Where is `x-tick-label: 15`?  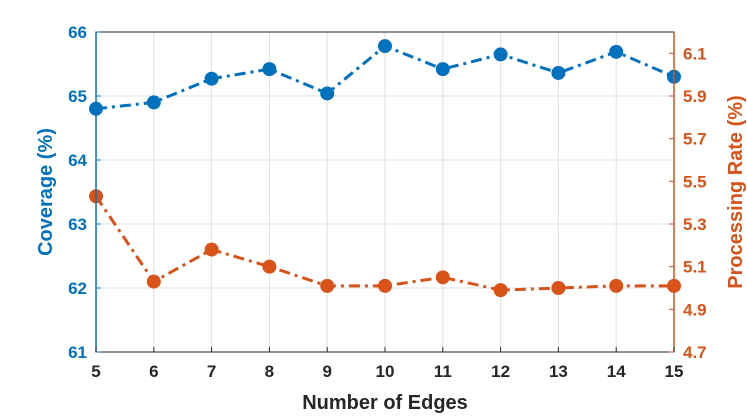
x-tick-label: 15 is located at coordinates (674, 371).